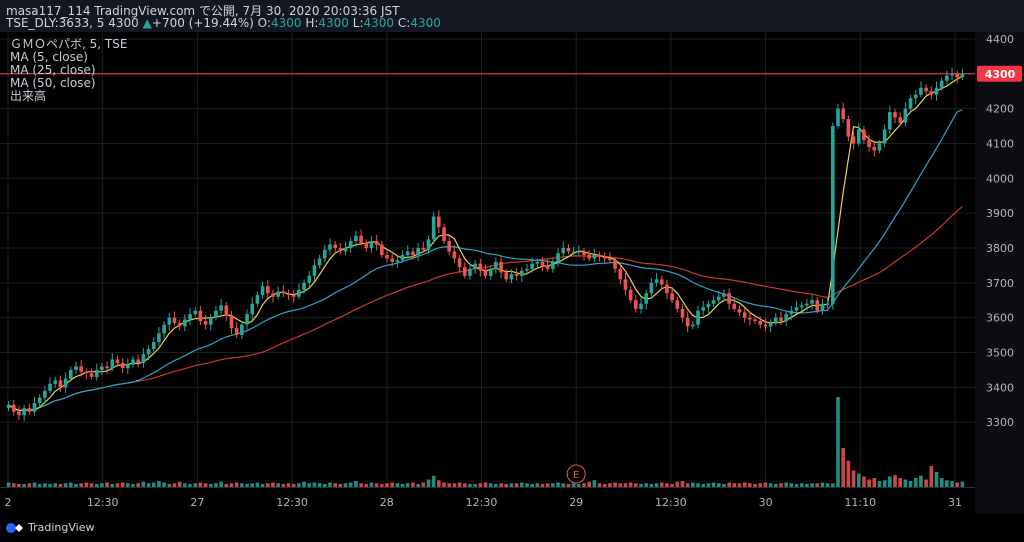  Describe the element at coordinates (49, 57) in the screenshot. I see `legend-ma5: MA (5, close)` at that location.